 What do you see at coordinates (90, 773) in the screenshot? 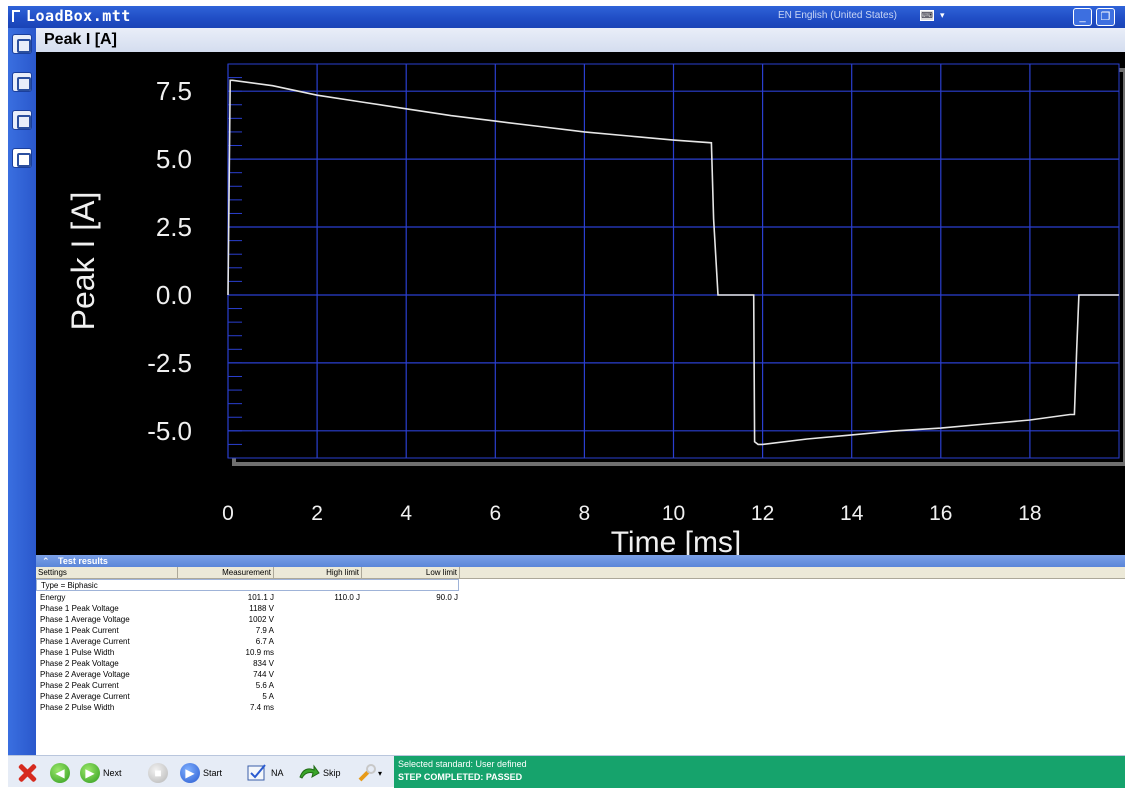
I see `arrow-right-icon: ▶` at bounding box center [90, 773].